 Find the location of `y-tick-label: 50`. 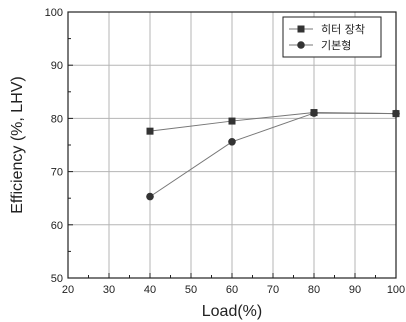

y-tick-label: 50 is located at coordinates (57, 279).